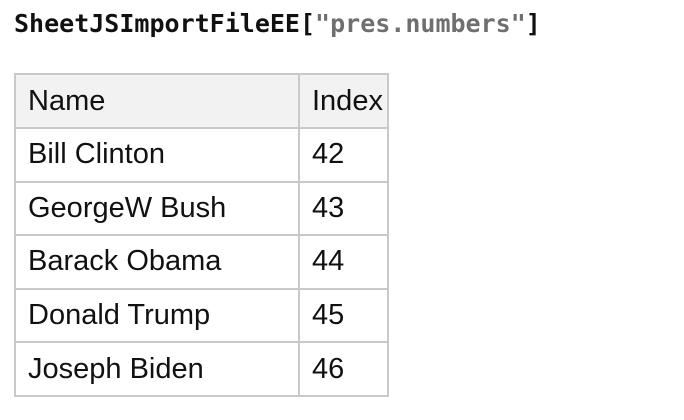  I want to click on cell-name: Joseph Biden, so click(157, 369).